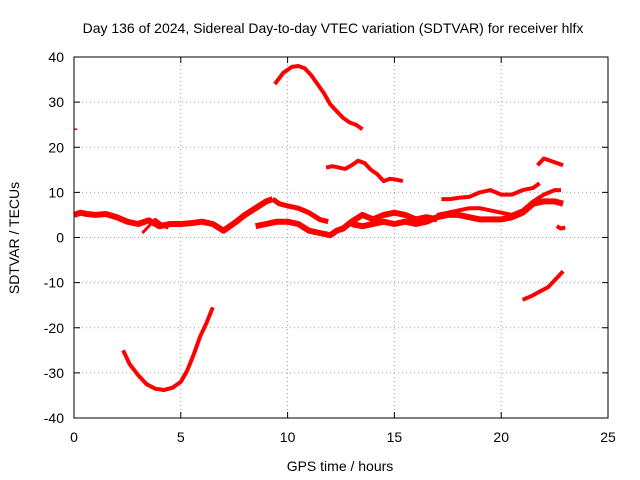  What do you see at coordinates (56, 147) in the screenshot?
I see `y-tick-label: 20` at bounding box center [56, 147].